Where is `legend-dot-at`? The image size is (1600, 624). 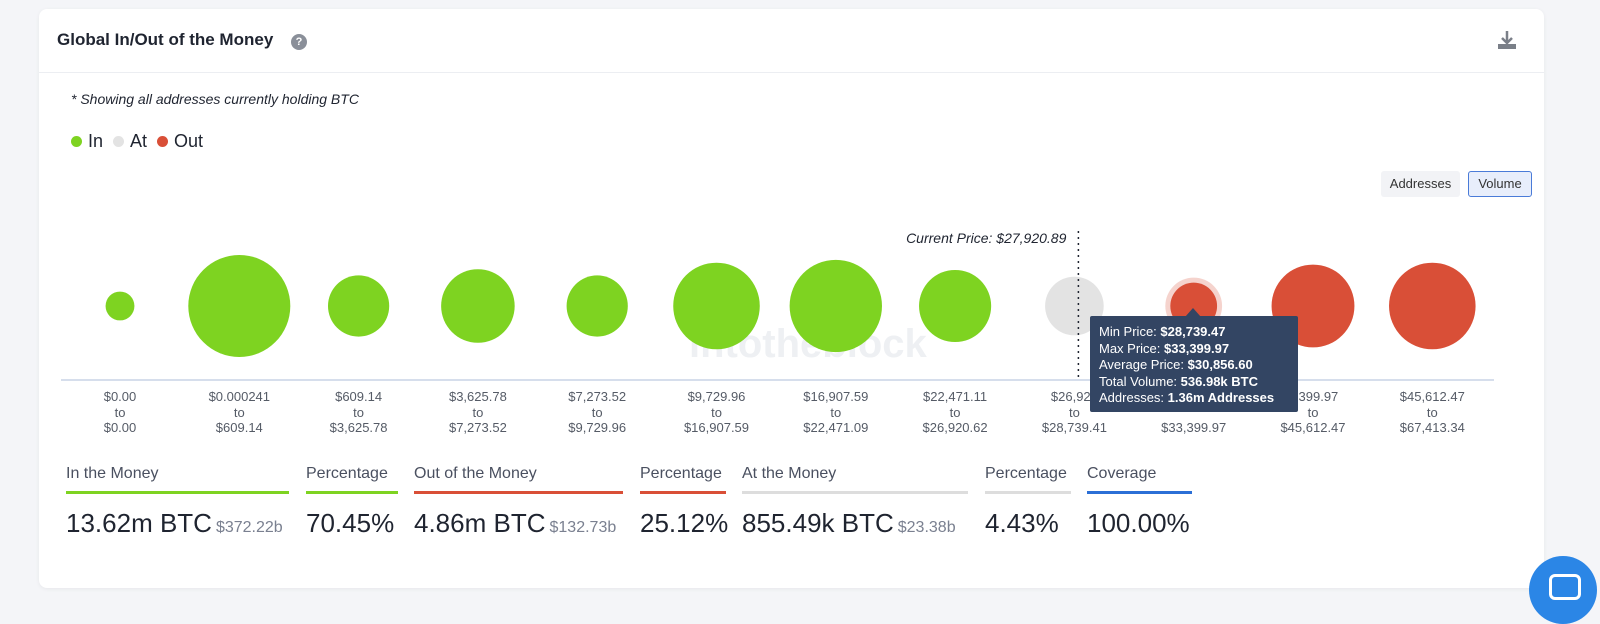
legend-dot-at is located at coordinates (119, 141).